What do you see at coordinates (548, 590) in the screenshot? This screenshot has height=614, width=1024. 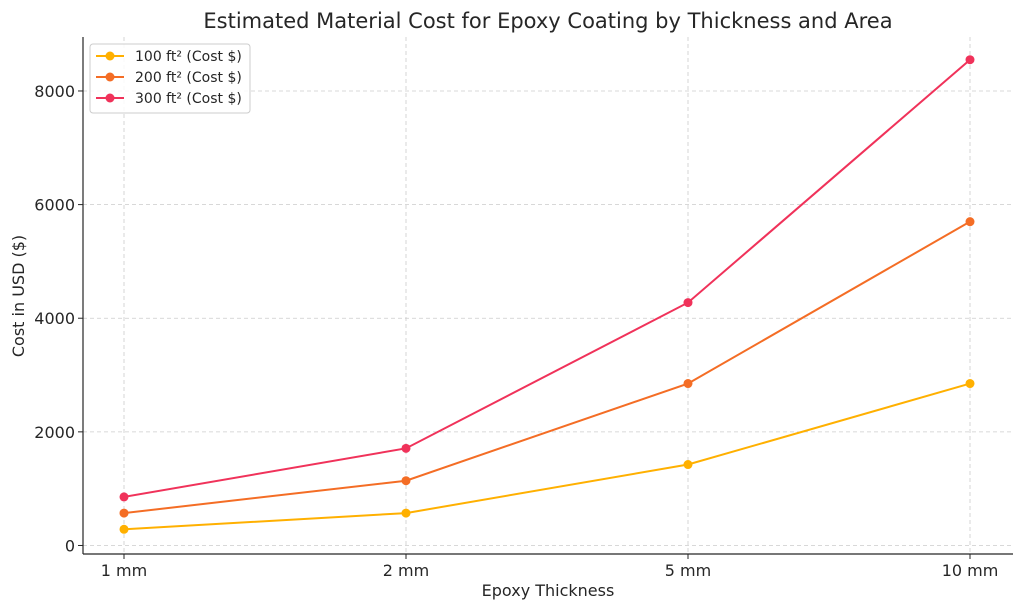 I see `x-axis-label: Epoxy Thickness` at bounding box center [548, 590].